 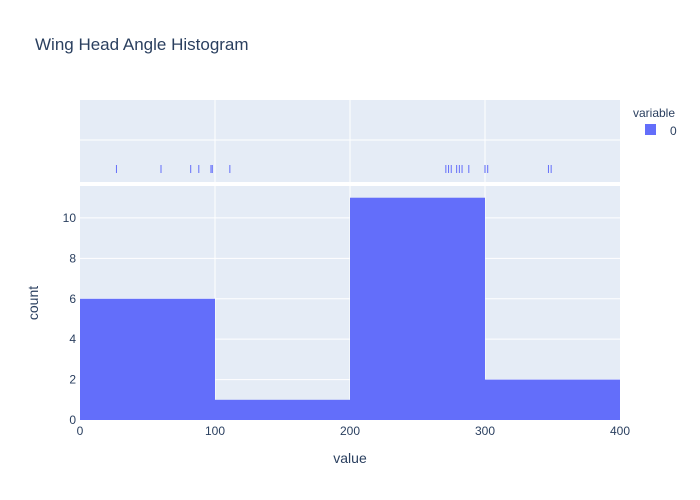 I want to click on x-axis-label: value, so click(x=350, y=458).